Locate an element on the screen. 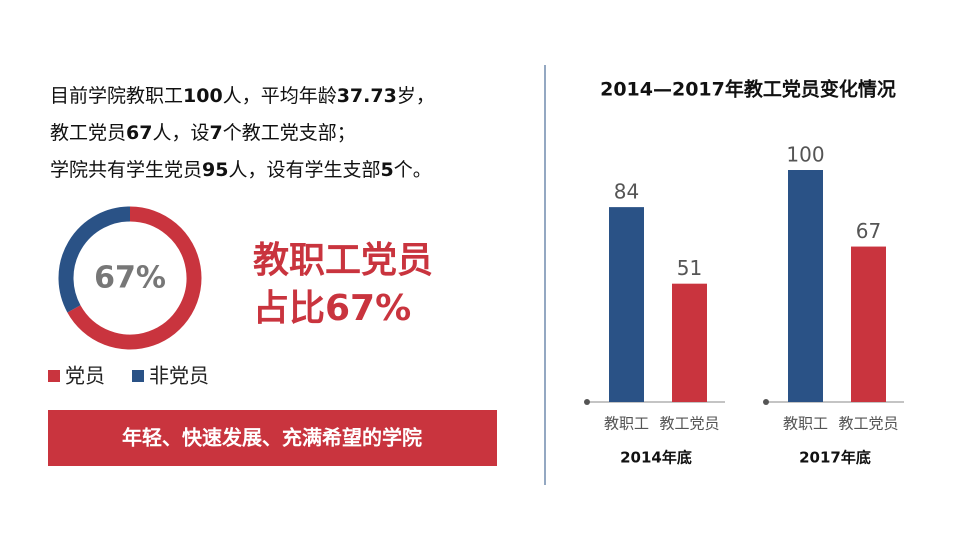 This screenshot has height=540, width=960. value-label: 67 is located at coordinates (868, 231).